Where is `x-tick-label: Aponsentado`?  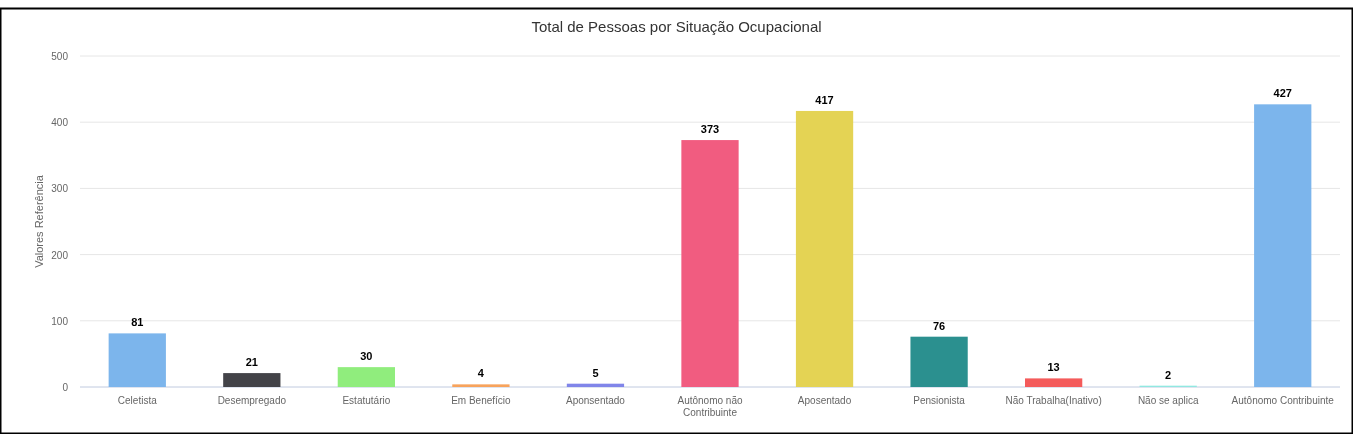 x-tick-label: Aponsentado is located at coordinates (595, 400).